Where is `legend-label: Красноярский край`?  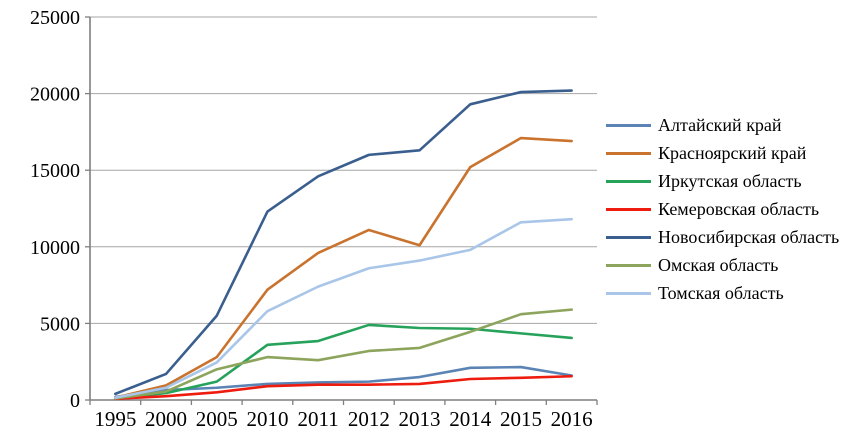
legend-label: Красноярский край is located at coordinates (732, 153).